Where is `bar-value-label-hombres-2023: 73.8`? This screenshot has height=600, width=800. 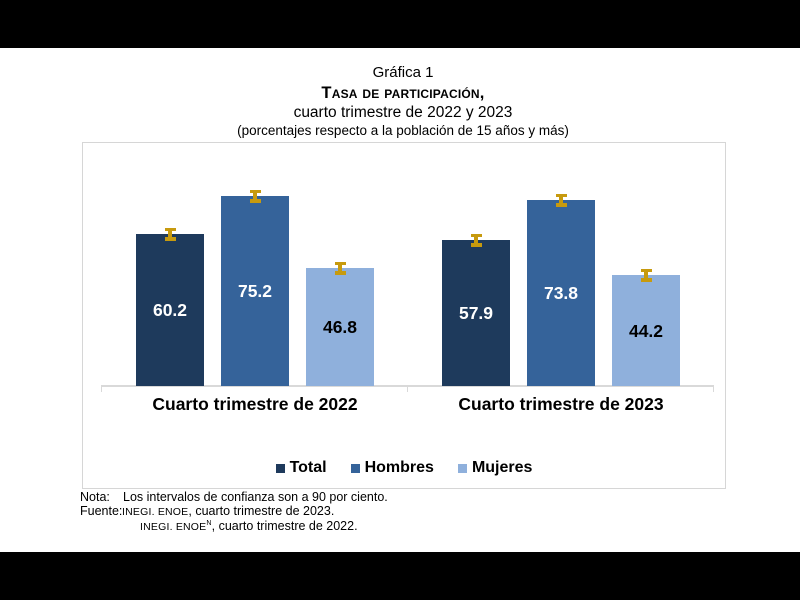 bar-value-label-hombres-2023: 73.8 is located at coordinates (561, 293).